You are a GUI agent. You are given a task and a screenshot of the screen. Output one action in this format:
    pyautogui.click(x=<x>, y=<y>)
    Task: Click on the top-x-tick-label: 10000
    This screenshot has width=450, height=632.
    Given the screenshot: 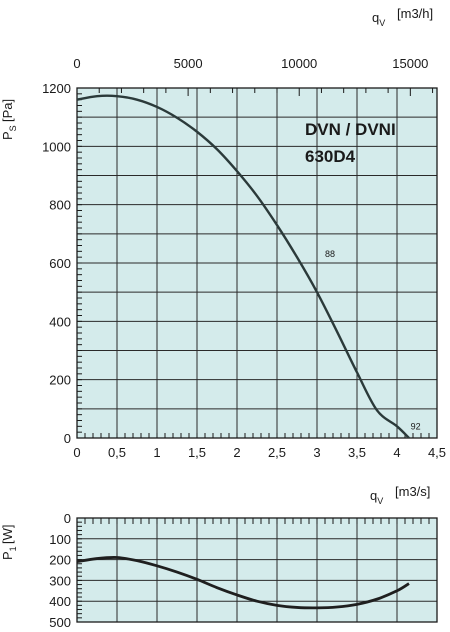 What is the action you would take?
    pyautogui.click(x=299, y=63)
    